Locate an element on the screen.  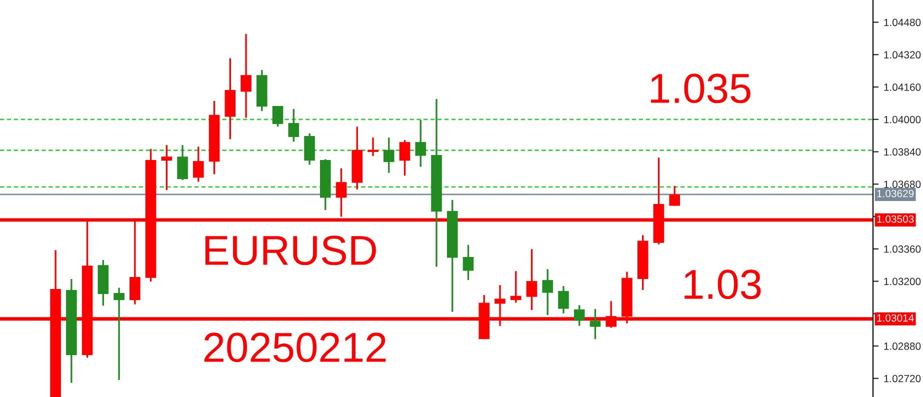
y-tick-label: 1.04320 is located at coordinates (902, 55).